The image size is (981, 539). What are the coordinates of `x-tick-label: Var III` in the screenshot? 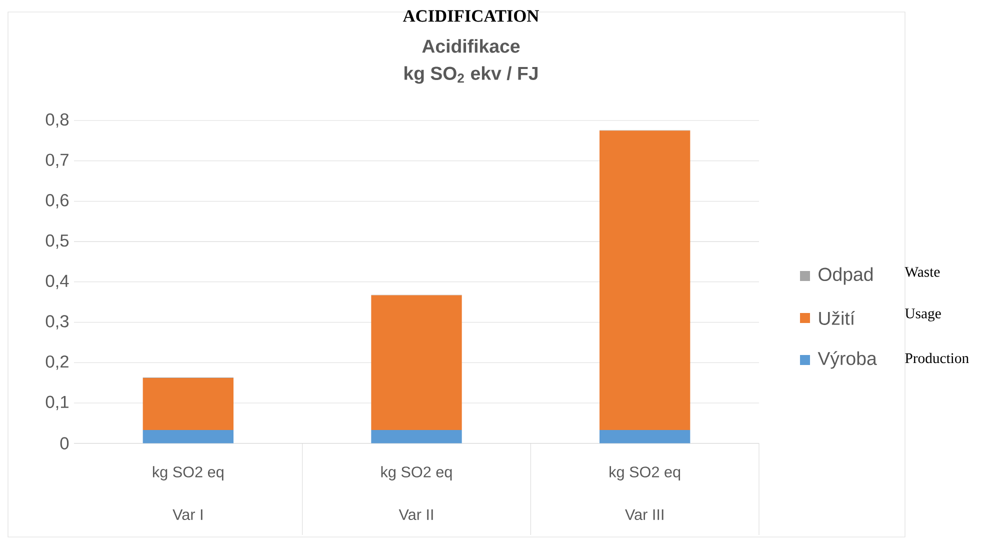 It's located at (644, 514).